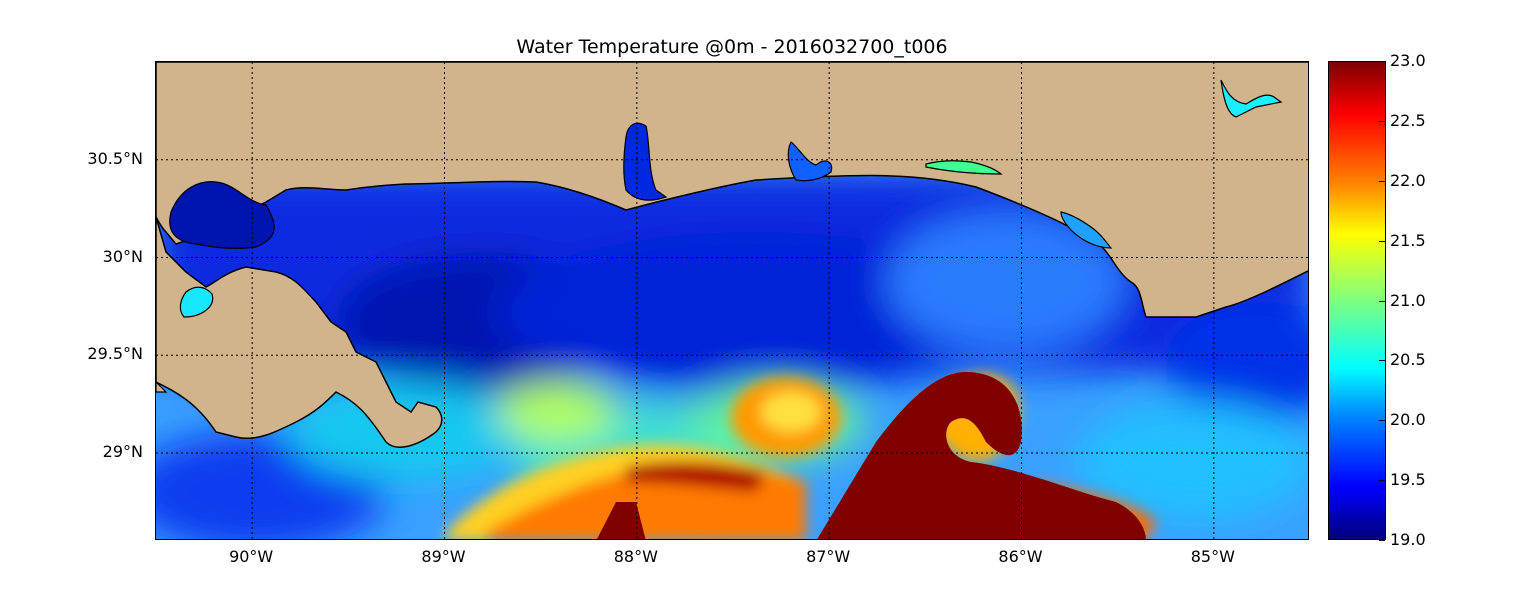  I want to click on colorbar-tick-label: 20.0, so click(1408, 420).